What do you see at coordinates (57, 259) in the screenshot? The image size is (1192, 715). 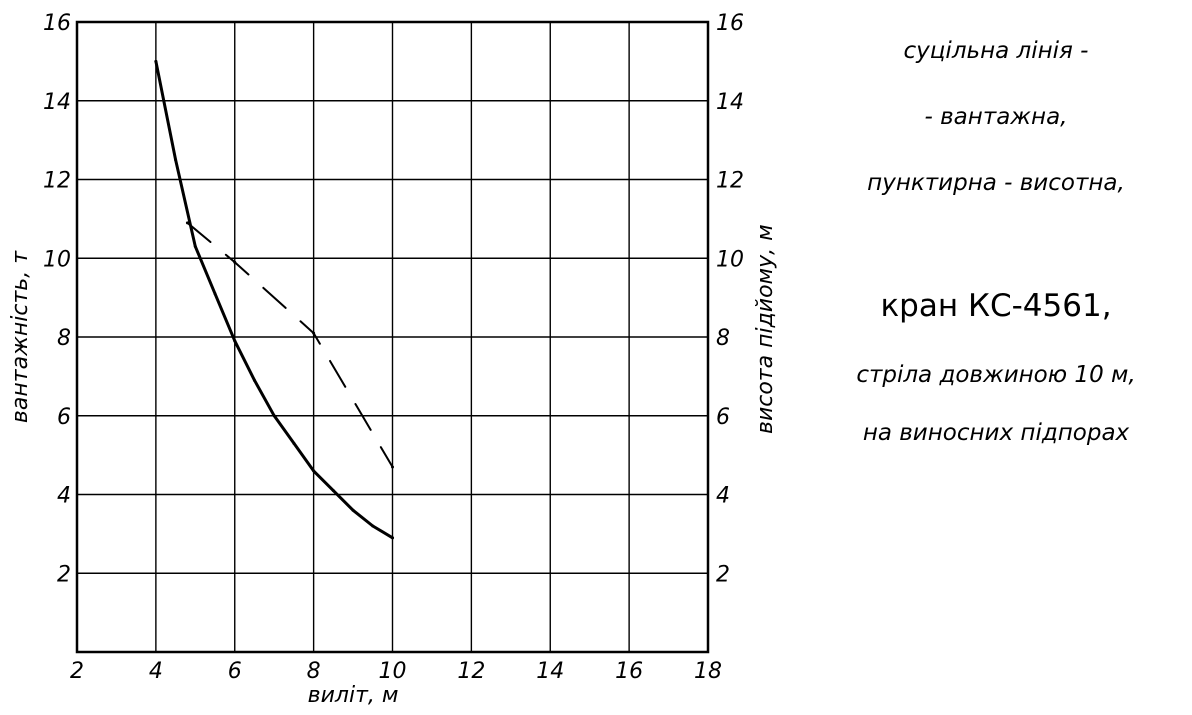 I see `y-tick-label-left: 10` at bounding box center [57, 259].